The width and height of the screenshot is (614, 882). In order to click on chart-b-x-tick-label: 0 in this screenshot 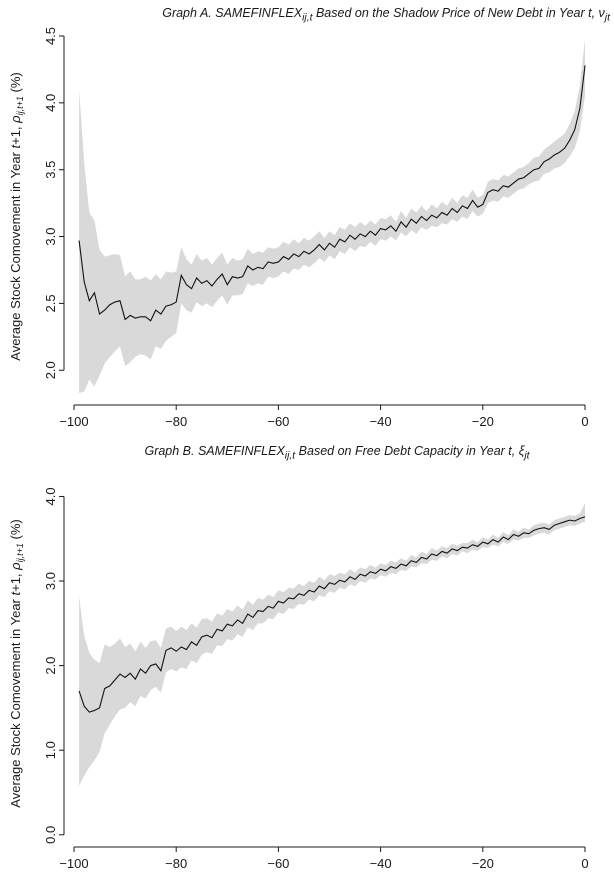, I will do `click(584, 863)`.